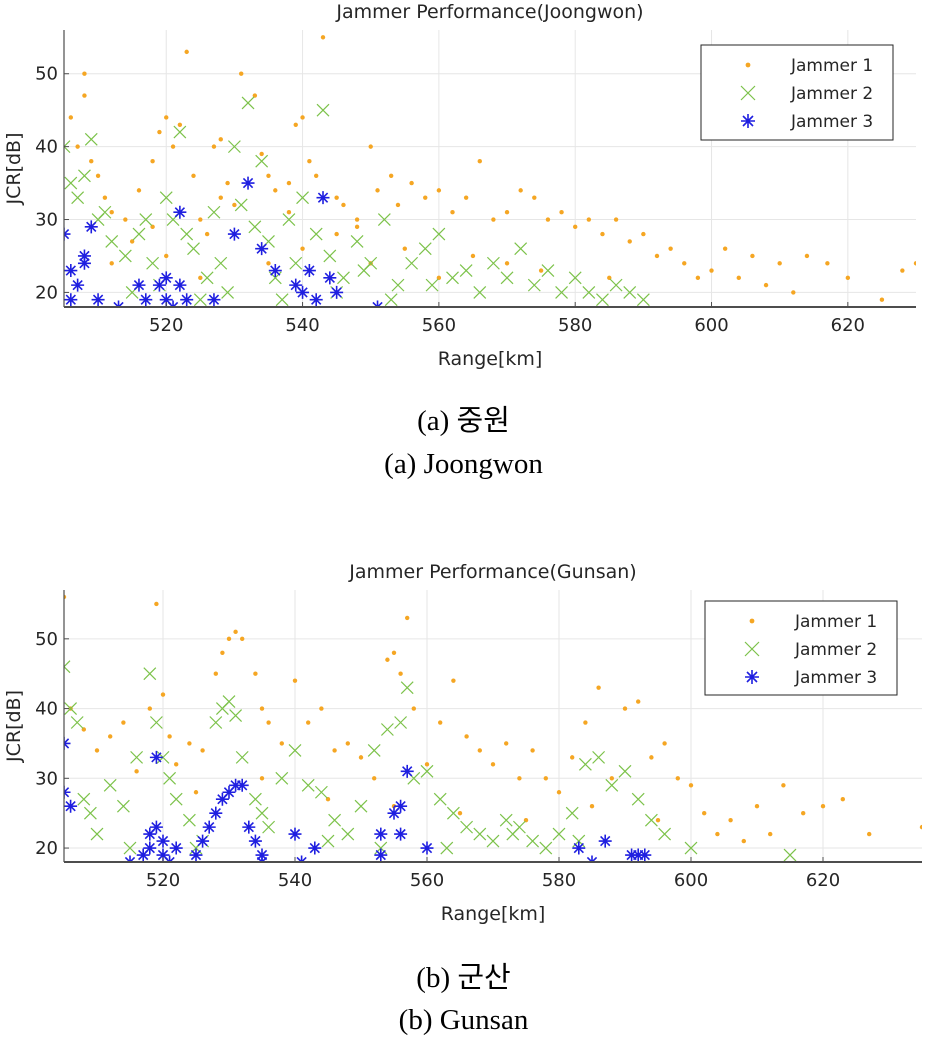  I want to click on chart-title: Jammer Performance(Gunsan), so click(492, 572).